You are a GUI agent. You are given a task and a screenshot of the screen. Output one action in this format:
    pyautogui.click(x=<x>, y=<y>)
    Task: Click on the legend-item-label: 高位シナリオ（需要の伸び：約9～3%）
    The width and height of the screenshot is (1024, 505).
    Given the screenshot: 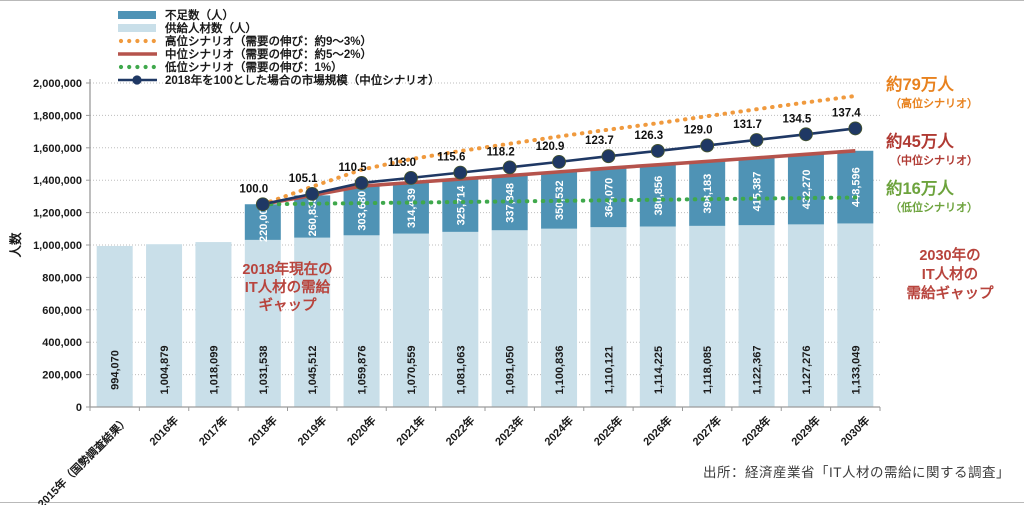 What is the action you would take?
    pyautogui.click(x=269, y=41)
    